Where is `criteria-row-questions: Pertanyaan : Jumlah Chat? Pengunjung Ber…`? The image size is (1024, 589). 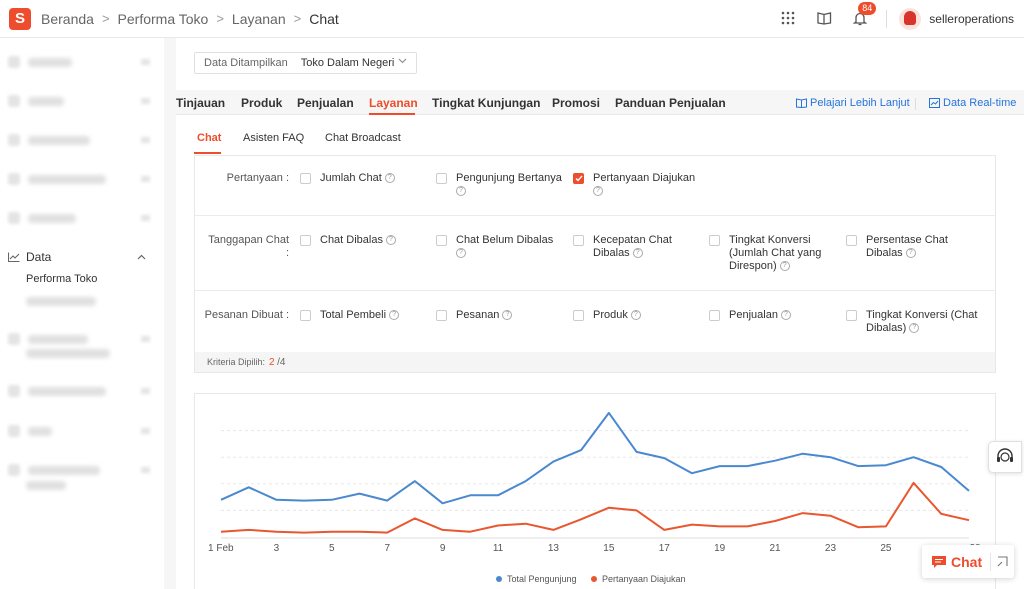
criteria-row-questions: Pertanyaan : Jumlah Chat? Pengunjung Ber… is located at coordinates (595, 186).